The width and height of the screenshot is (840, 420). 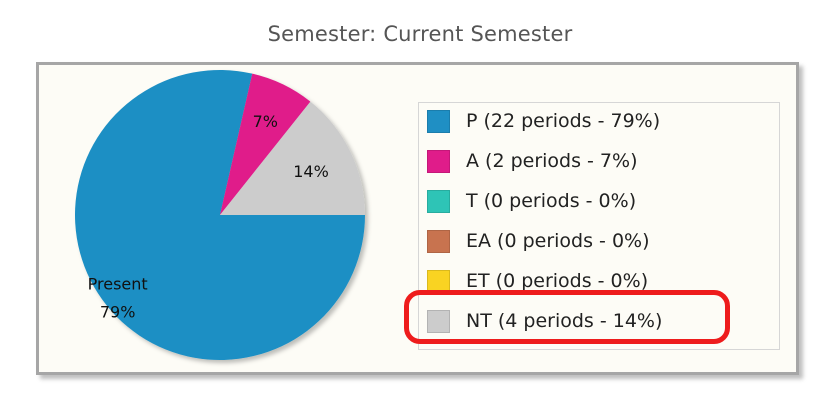 I want to click on pie-pct-nt: 14%, so click(x=311, y=171).